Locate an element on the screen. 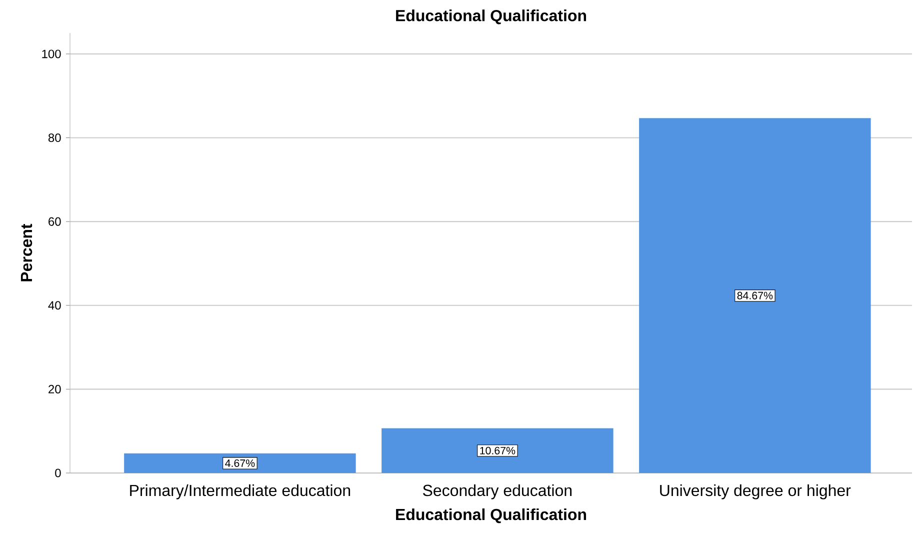 This screenshot has width=914, height=535. y-tick-label: 0 is located at coordinates (58, 473).